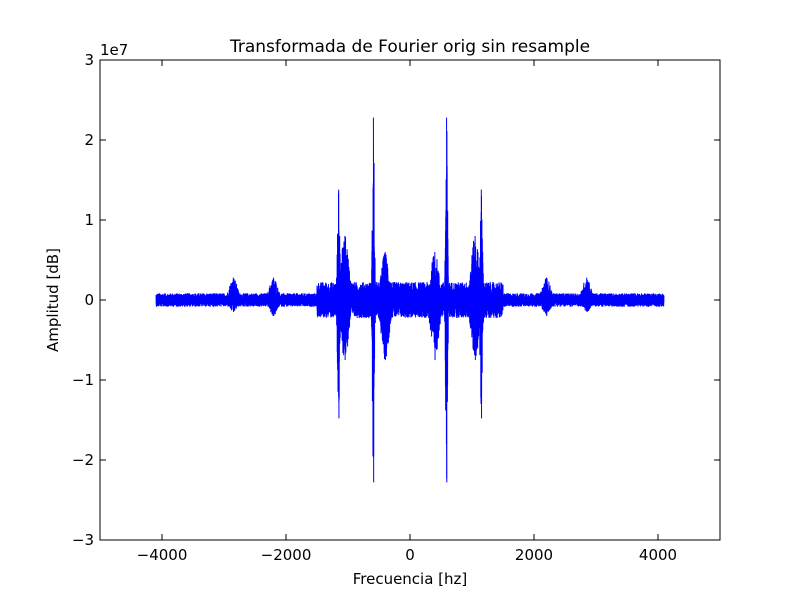 This screenshot has width=800, height=600. I want to click on y-tick-label: 0, so click(89, 300).